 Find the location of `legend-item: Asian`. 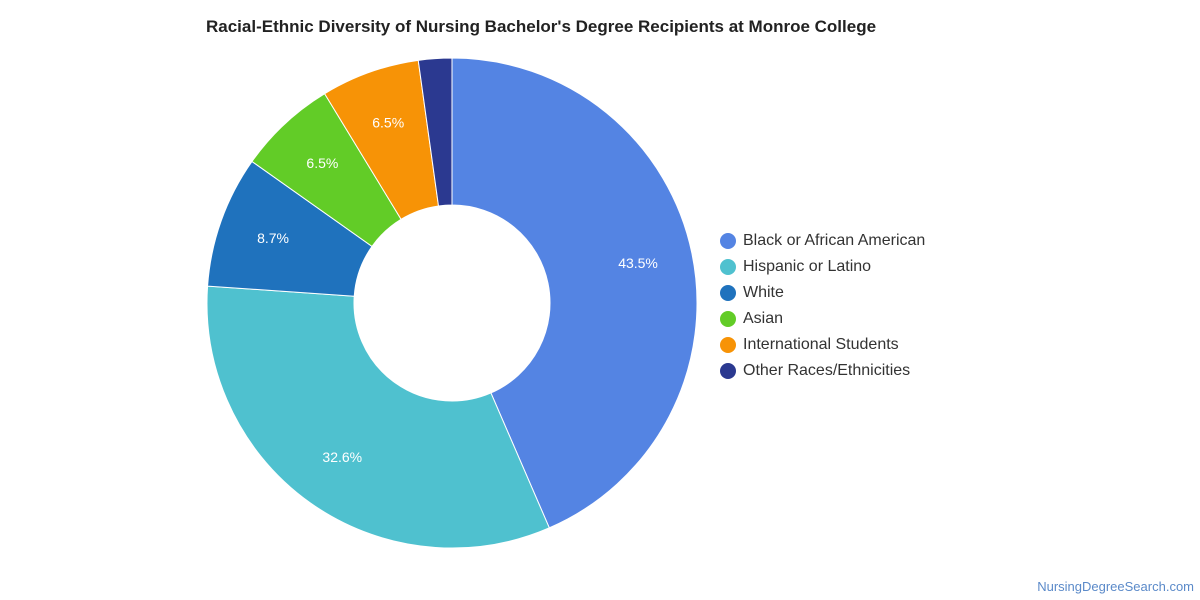

legend-item: Asian is located at coordinates (822, 319).